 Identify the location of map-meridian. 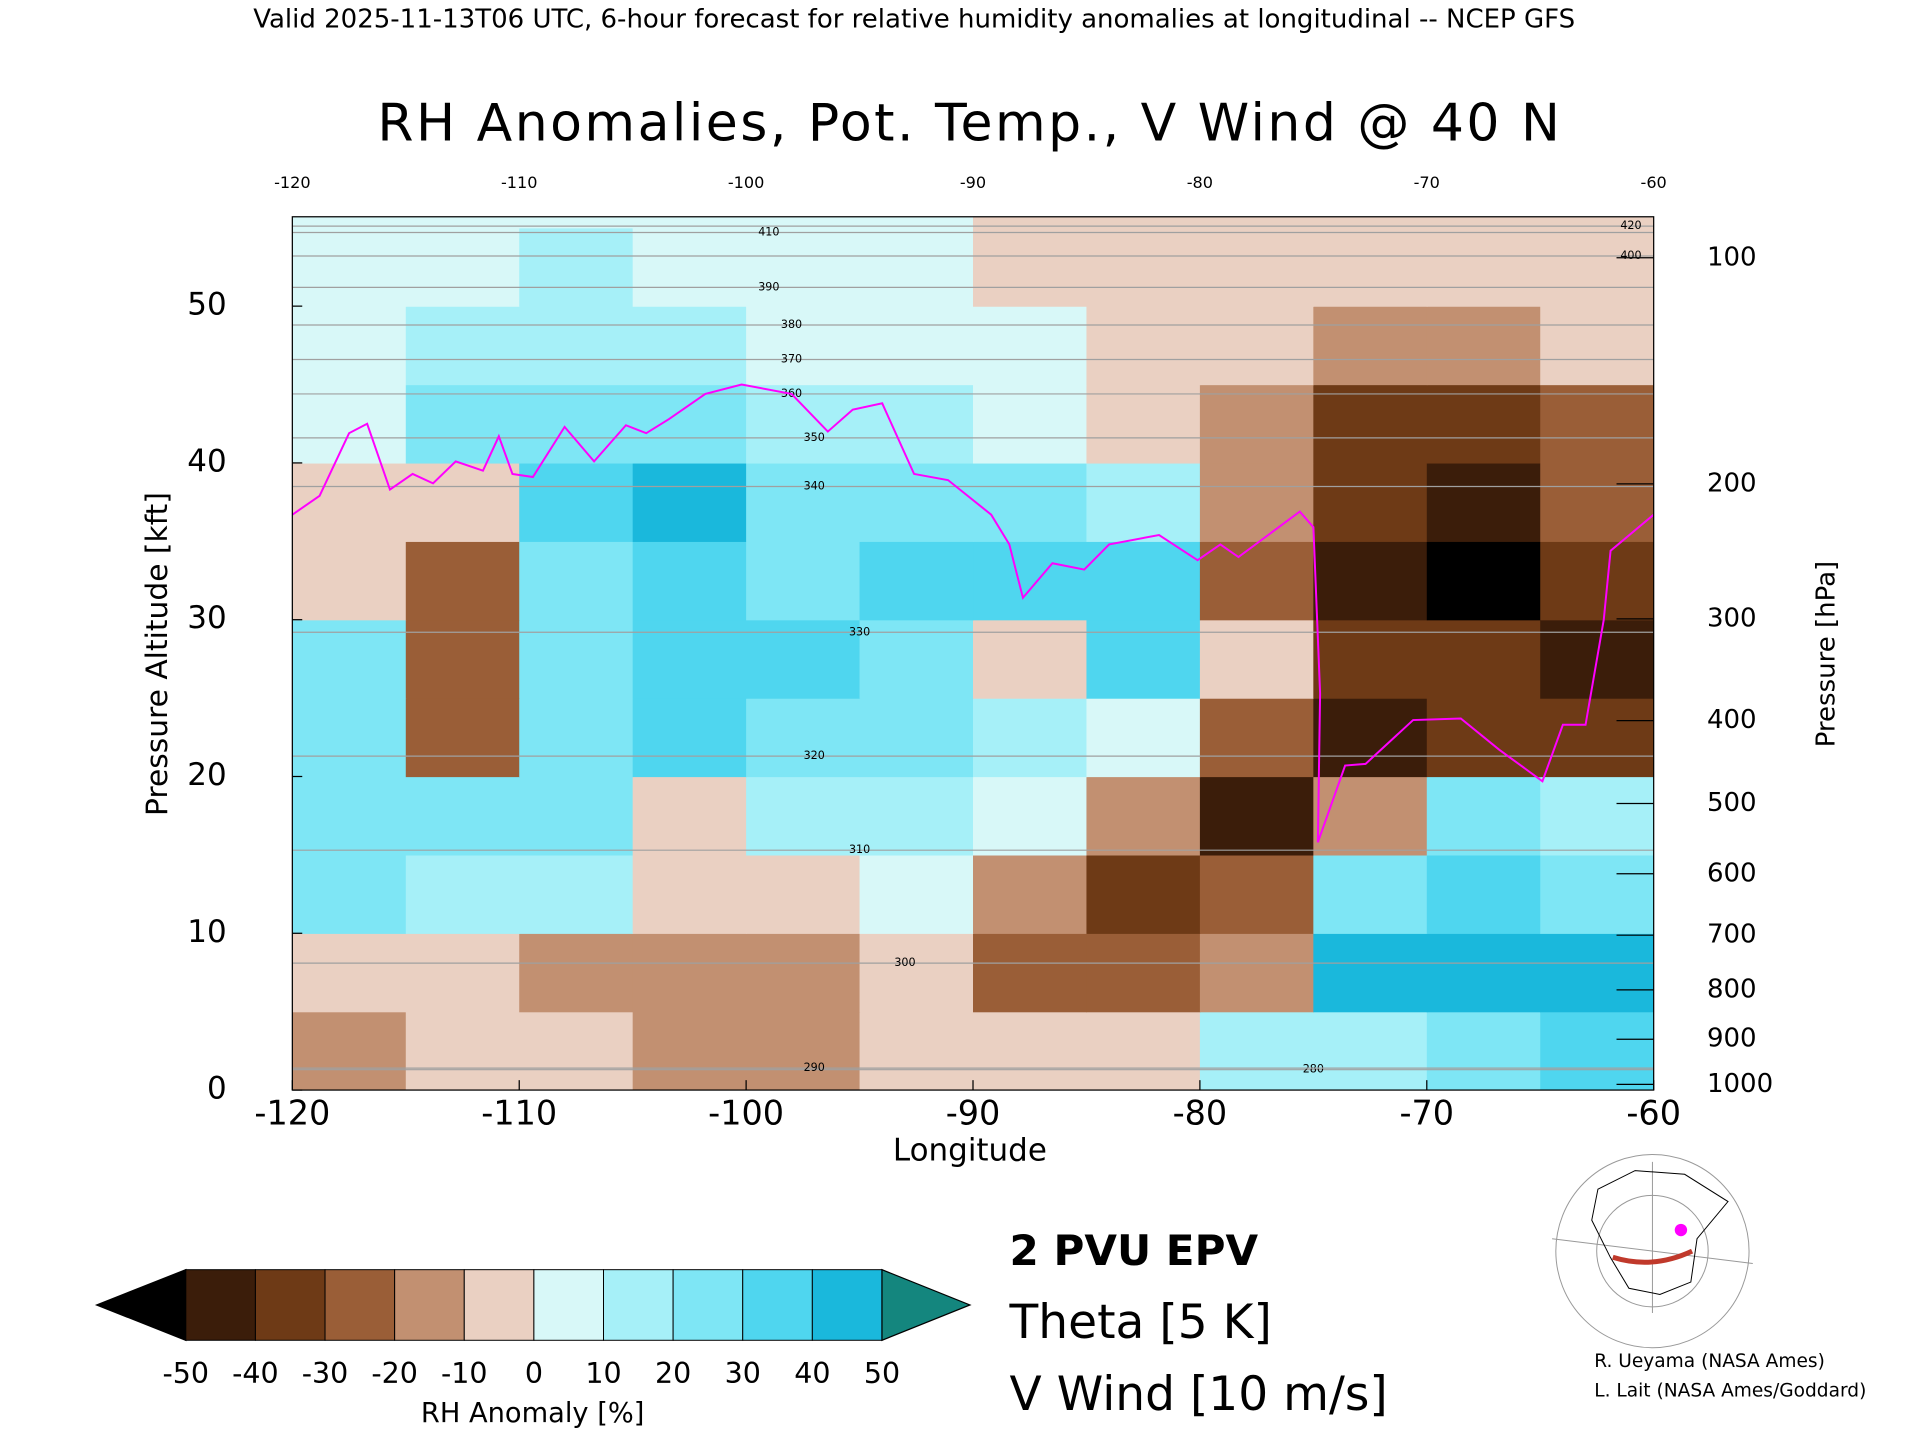
(1652, 1251).